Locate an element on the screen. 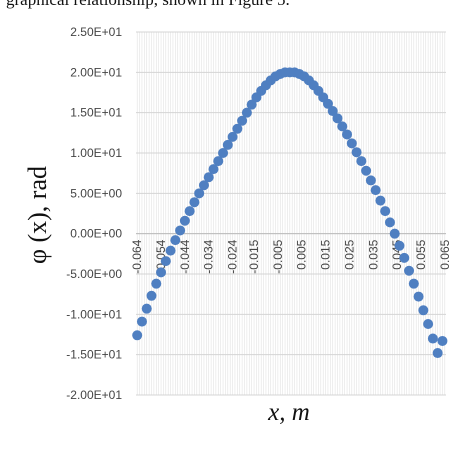 This screenshot has height=453, width=474. x-tick-label: 0.005 is located at coordinates (302, 254).